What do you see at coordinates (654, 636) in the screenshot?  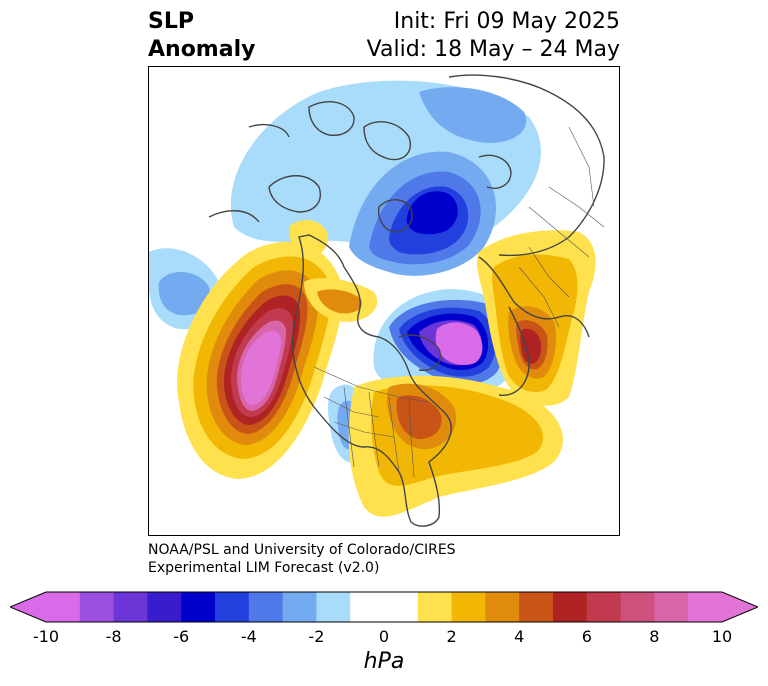 I see `colorbar-tick-label: 8` at bounding box center [654, 636].